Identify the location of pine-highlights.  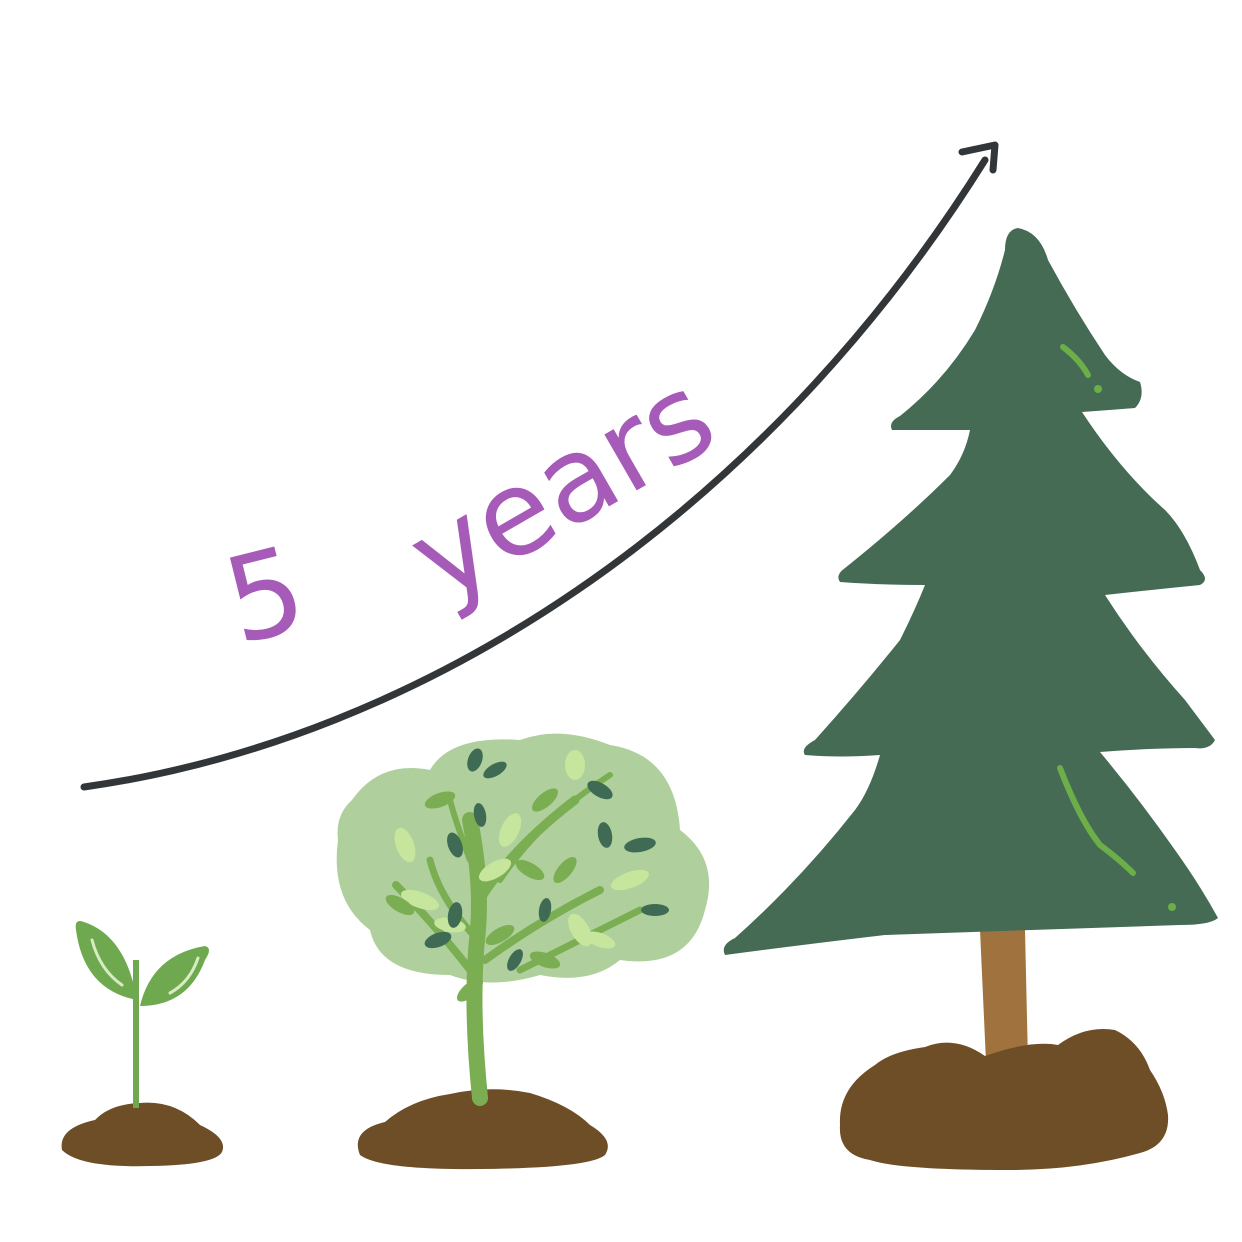
(1096, 610).